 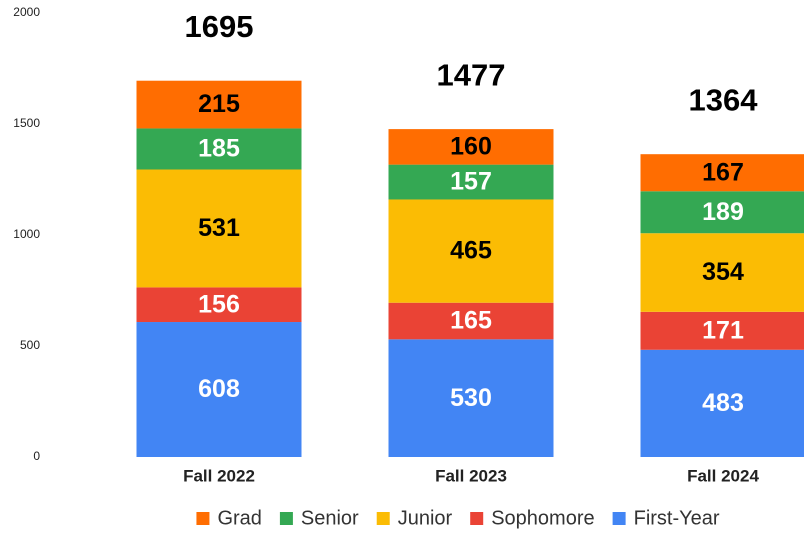 I want to click on y-tick-label: 0, so click(x=36, y=456).